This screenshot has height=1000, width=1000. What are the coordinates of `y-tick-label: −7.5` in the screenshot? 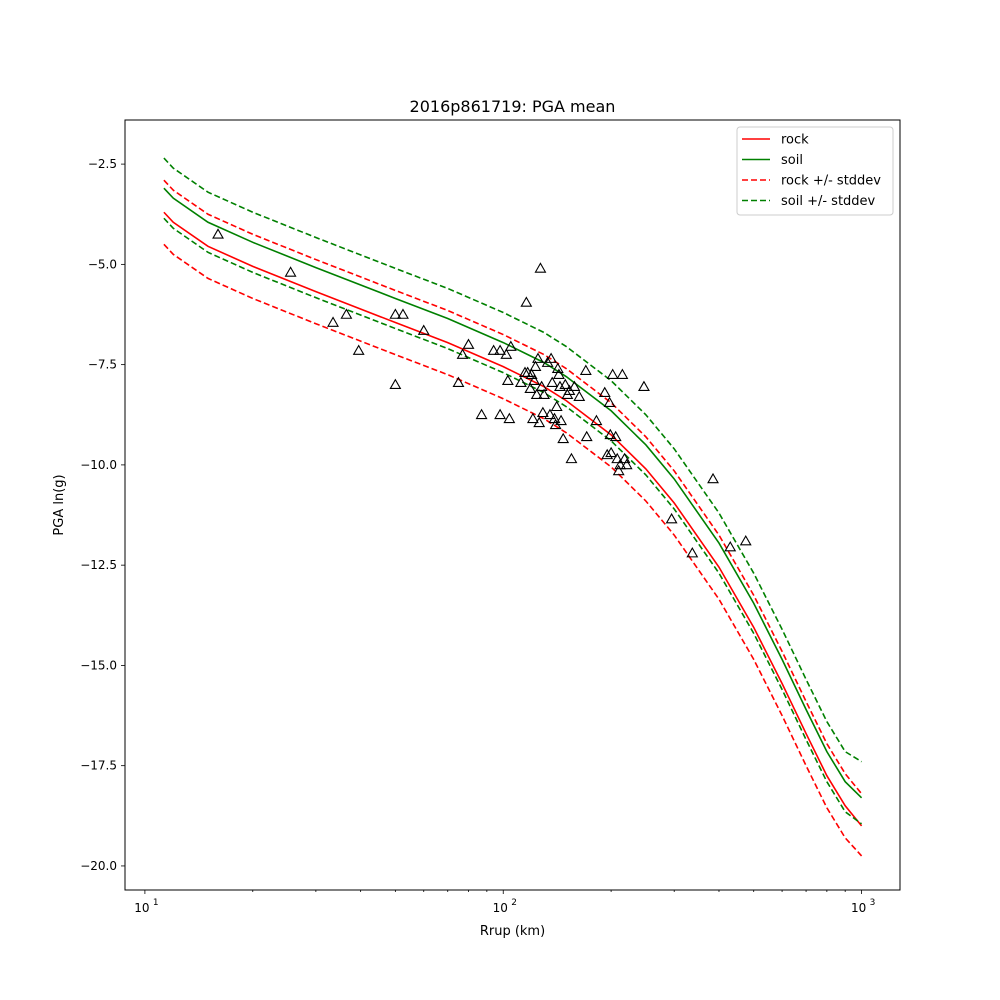 It's located at (102, 365).